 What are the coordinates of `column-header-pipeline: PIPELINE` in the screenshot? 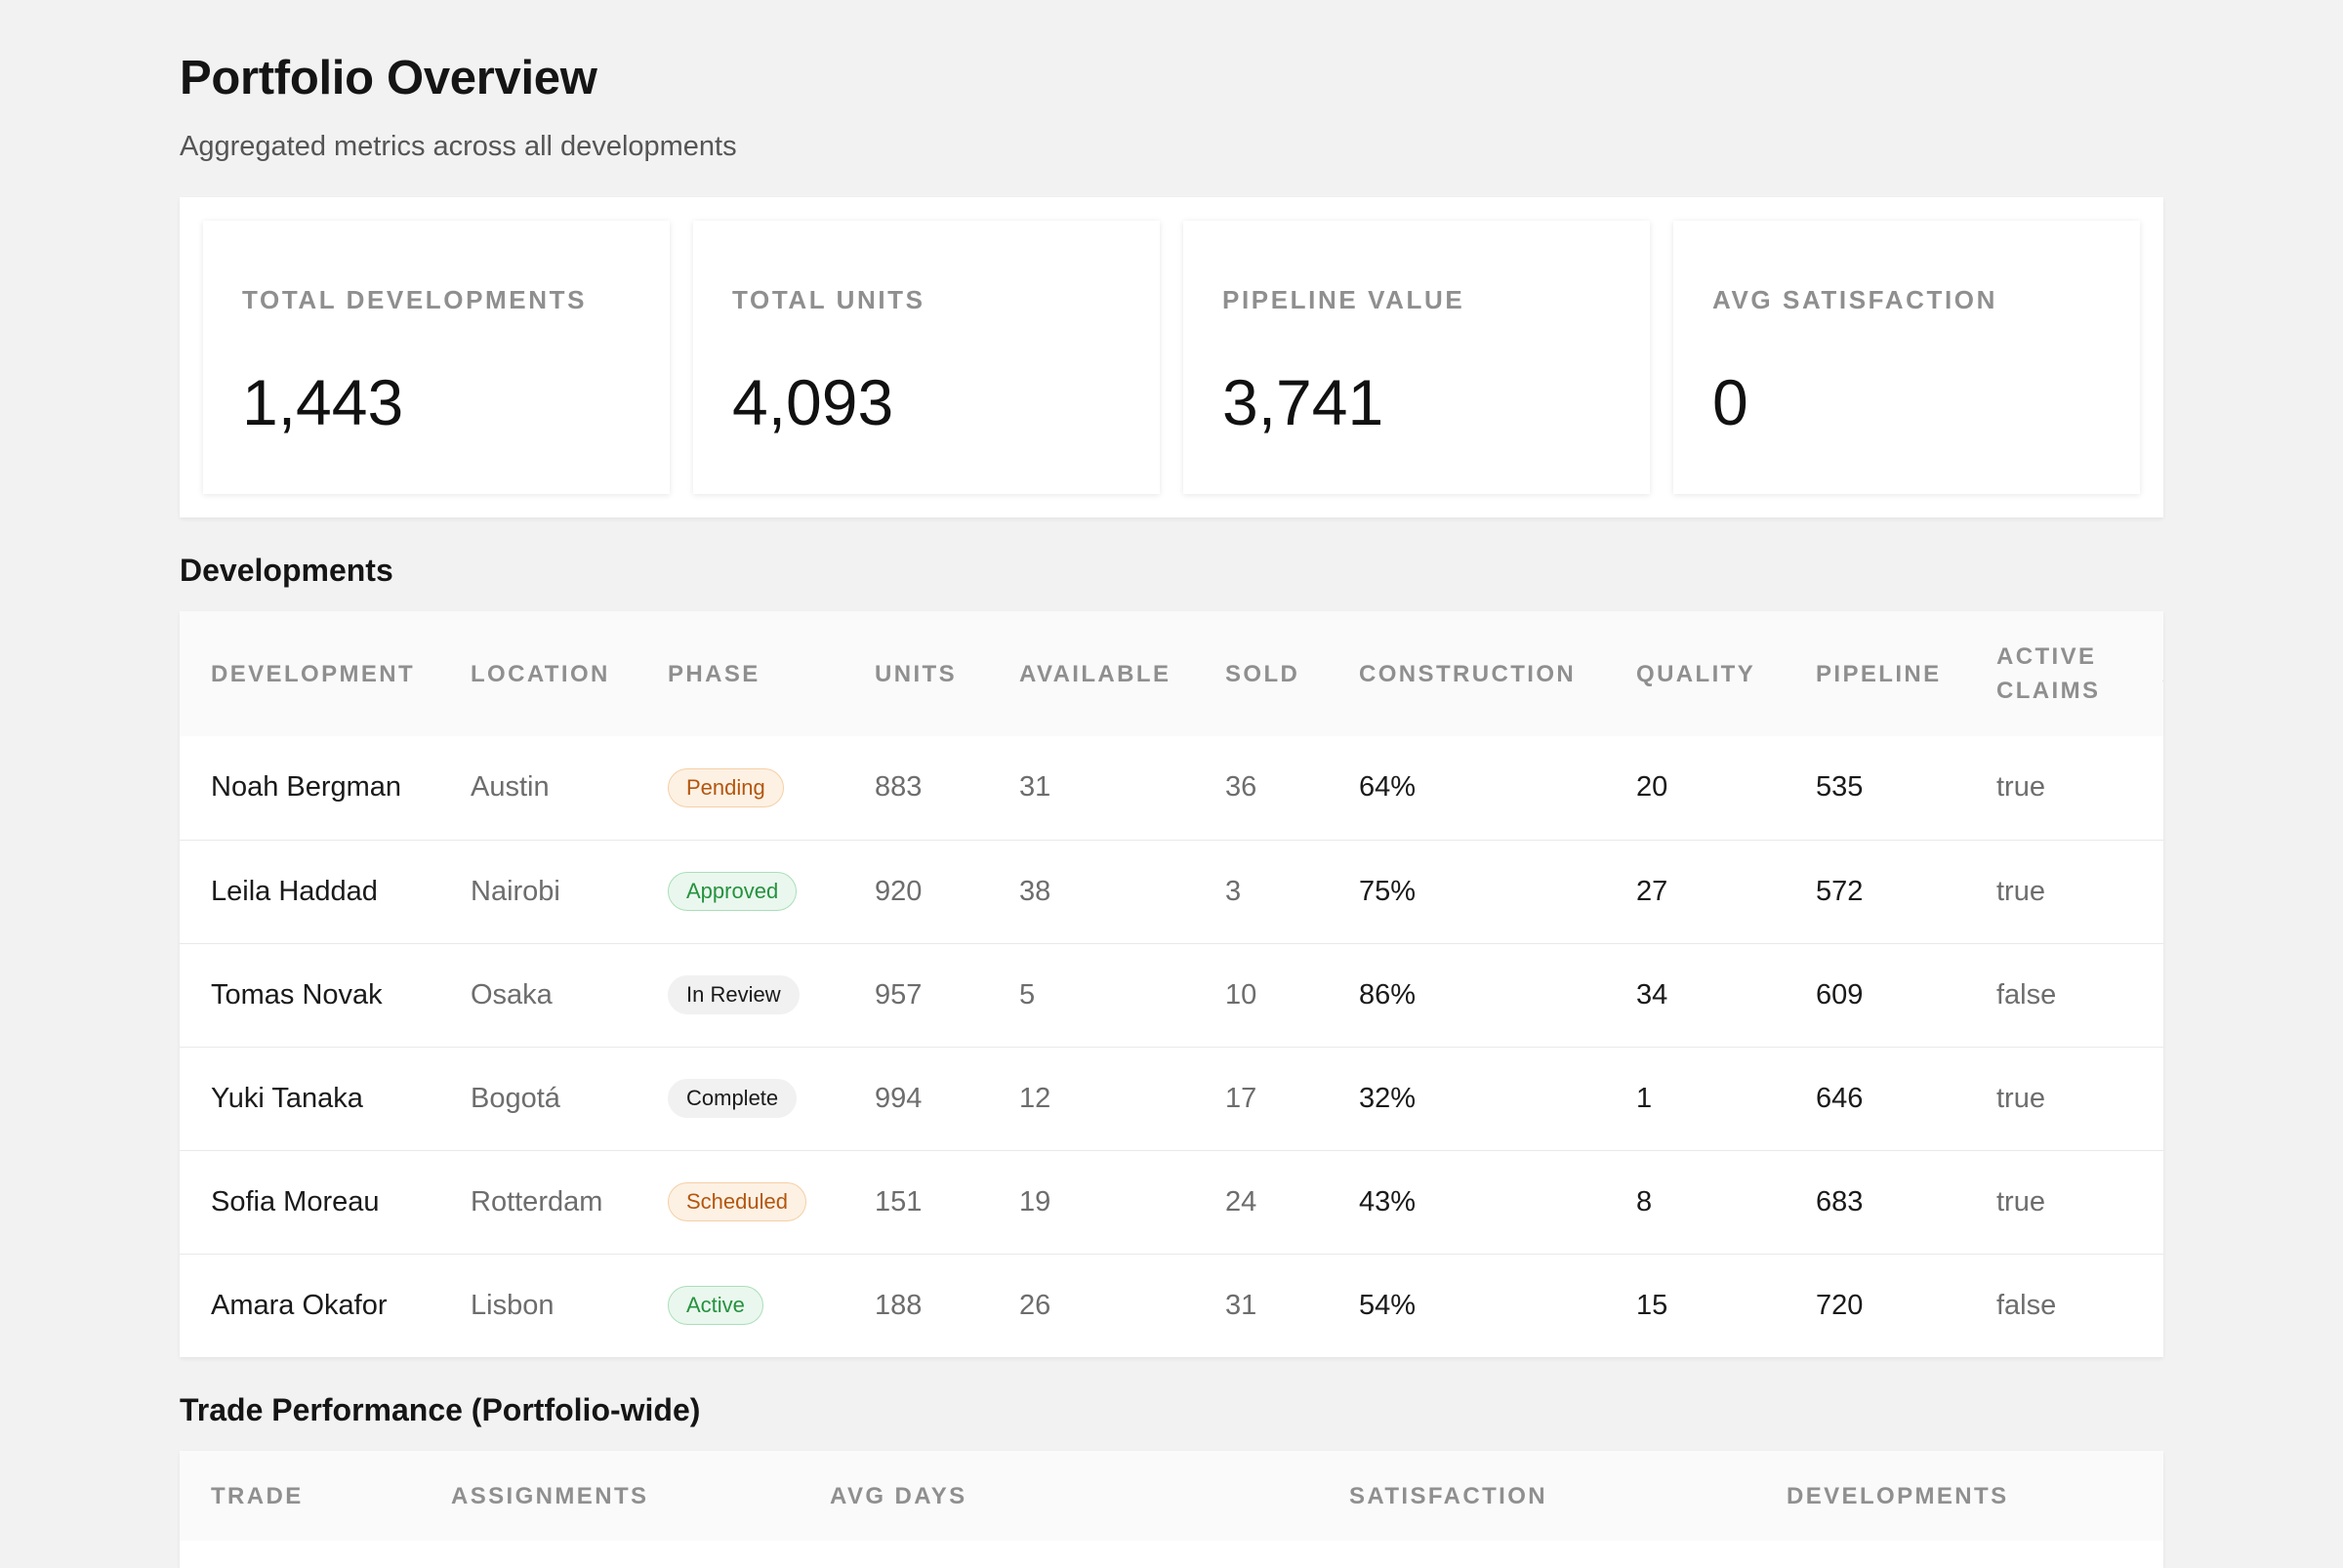 It's located at (1875, 673).